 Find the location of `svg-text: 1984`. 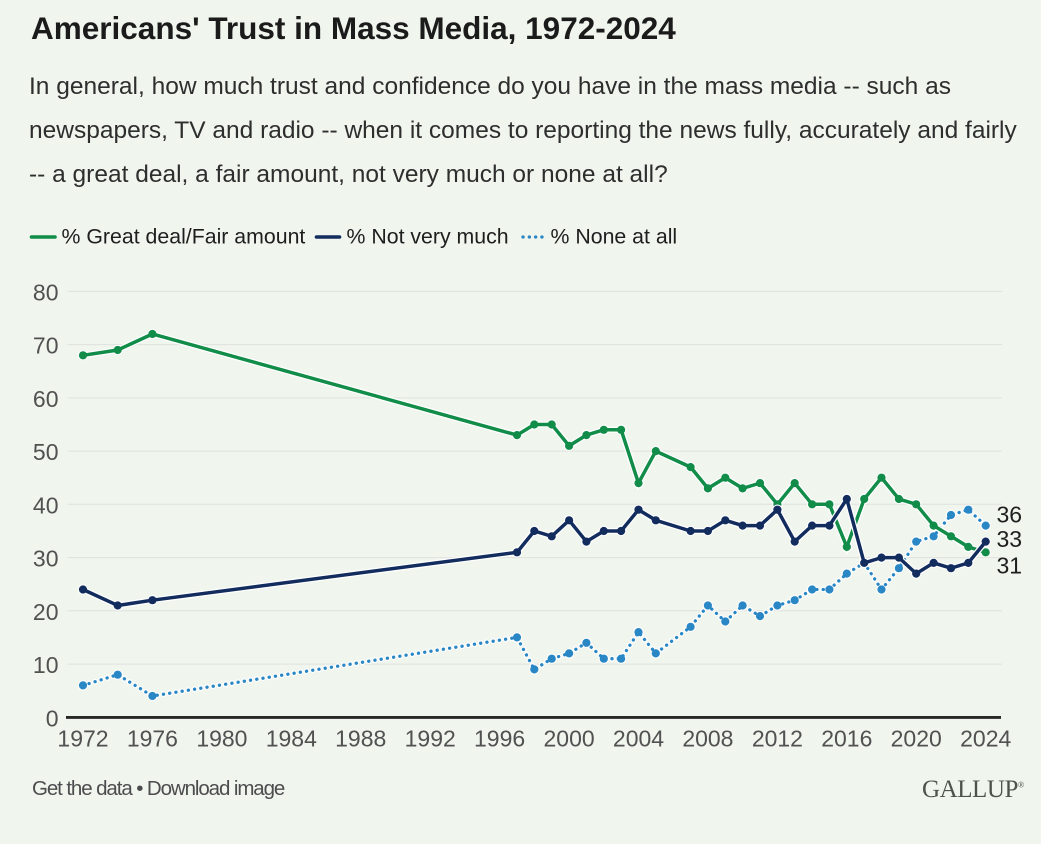

svg-text: 1984 is located at coordinates (291, 738).